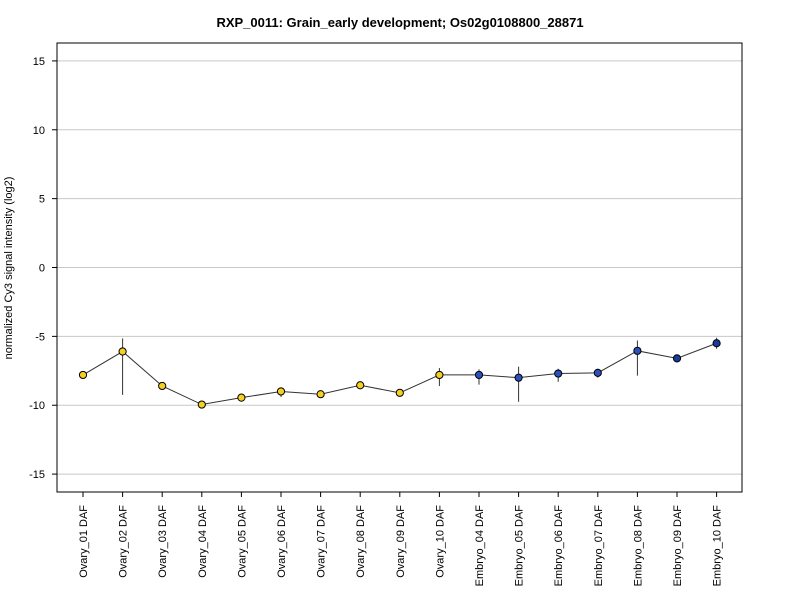  I want to click on x-tick-label: Embryo_08 DAF, so click(638, 546).